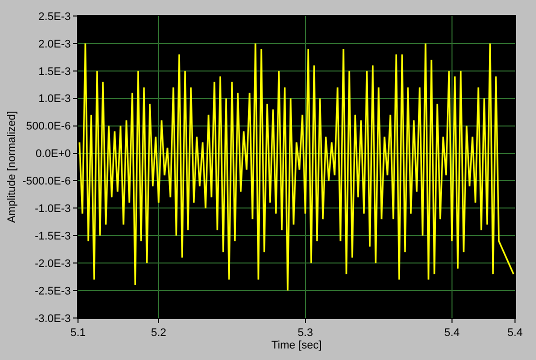  I want to click on y-tick-label: 1.0E-3, so click(54, 99).